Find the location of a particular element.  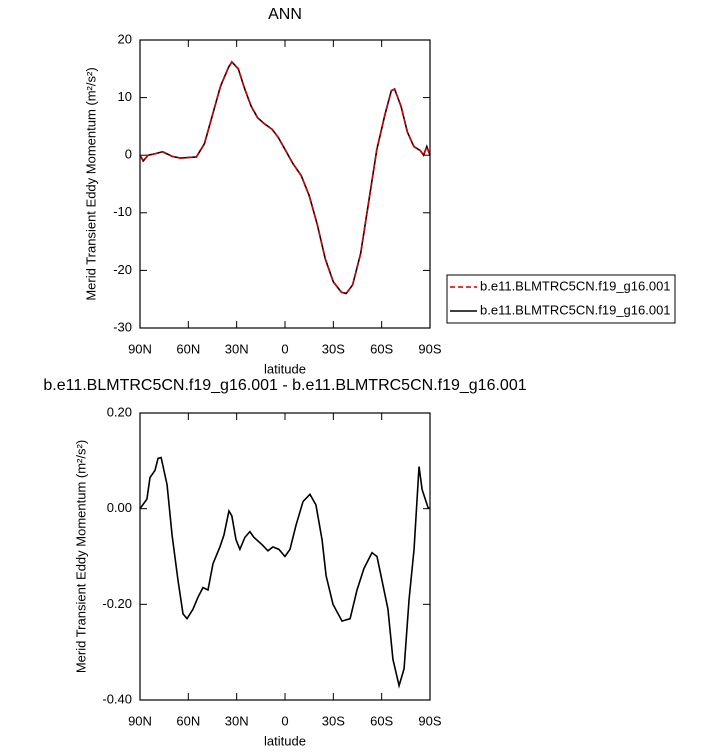

chart-title: ANN is located at coordinates (285, 14).